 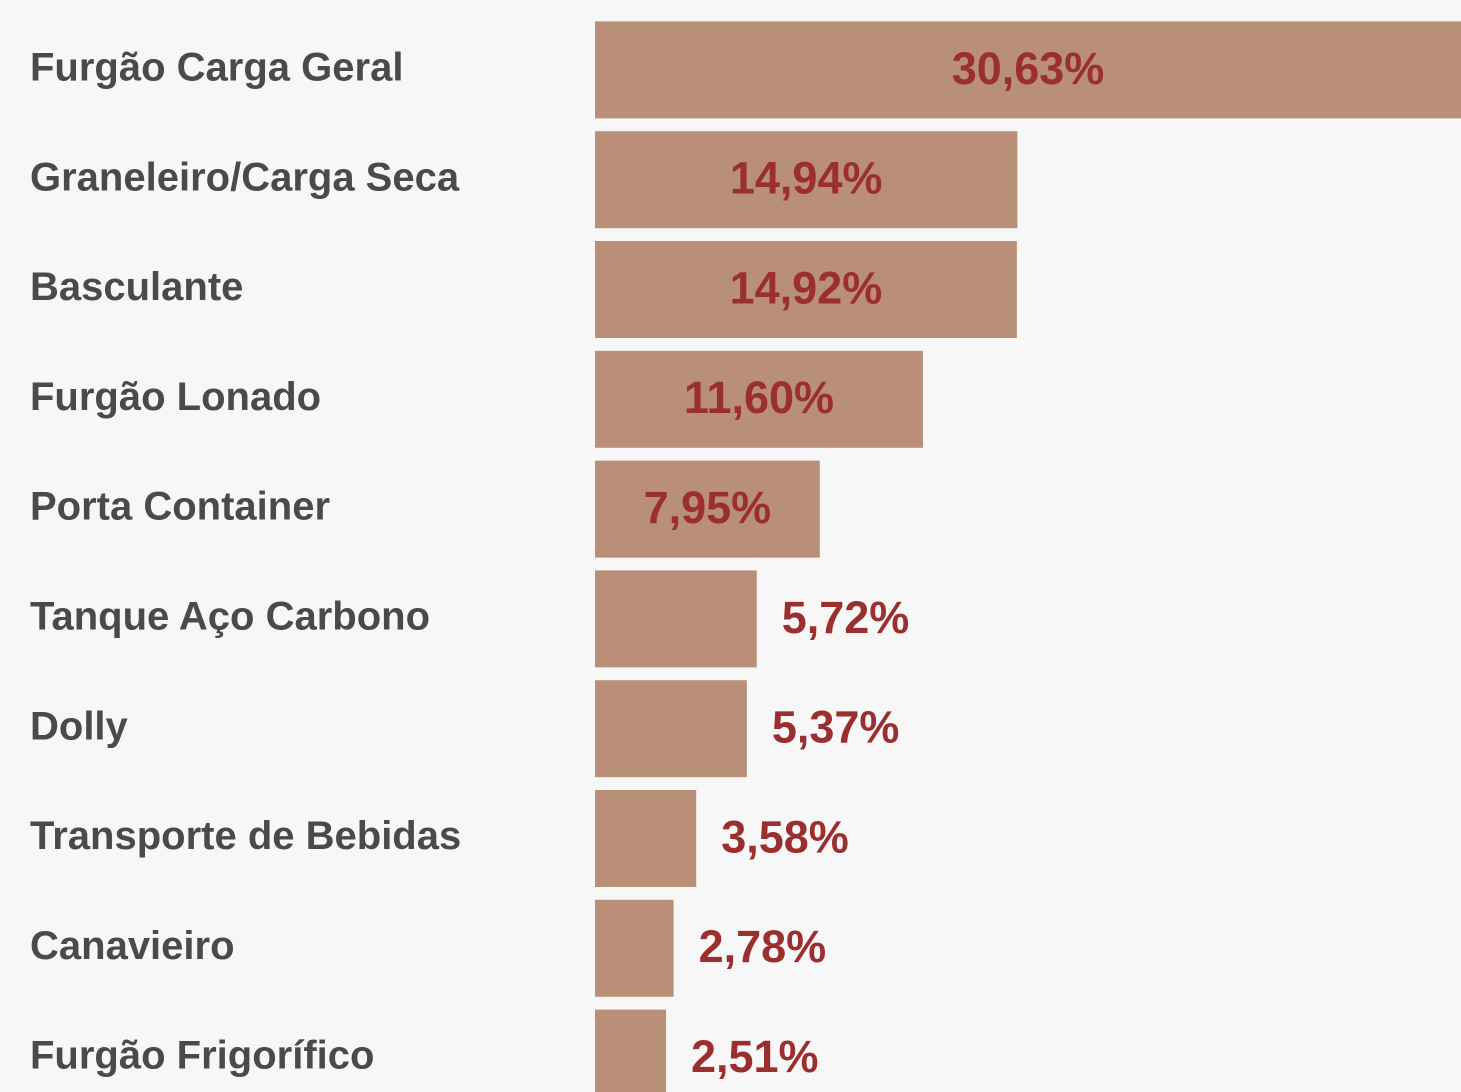 I want to click on category-label: Dolly, so click(x=79, y=726).